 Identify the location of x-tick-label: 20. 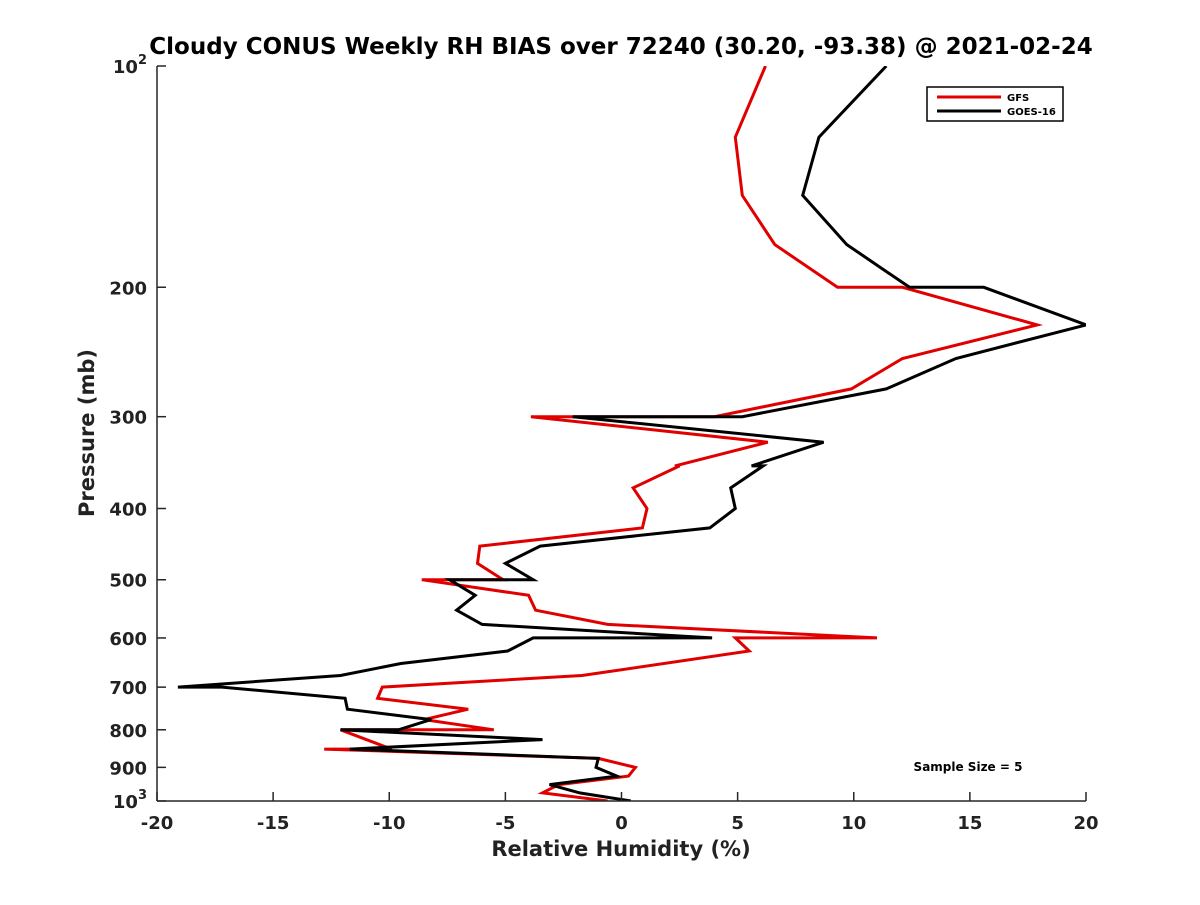
(1085, 823).